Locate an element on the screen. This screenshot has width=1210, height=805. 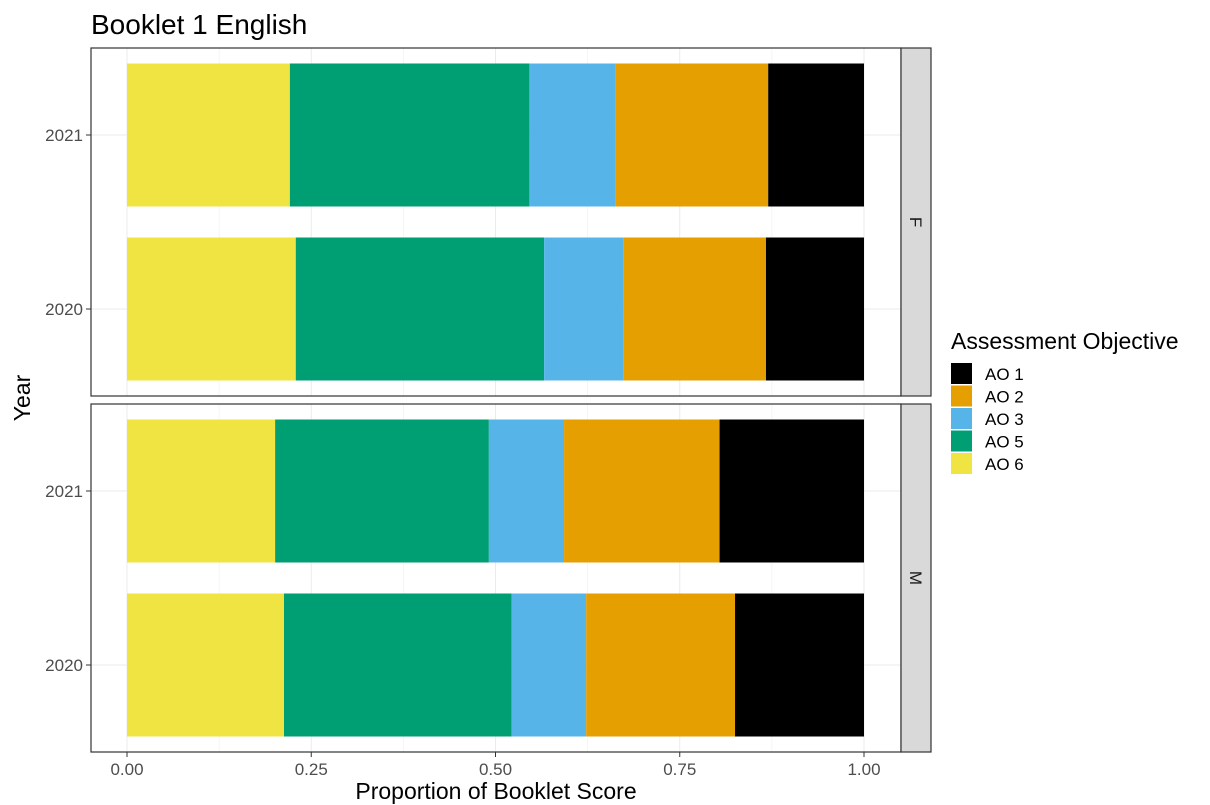
bar-f-2020-ao1 is located at coordinates (814, 309).